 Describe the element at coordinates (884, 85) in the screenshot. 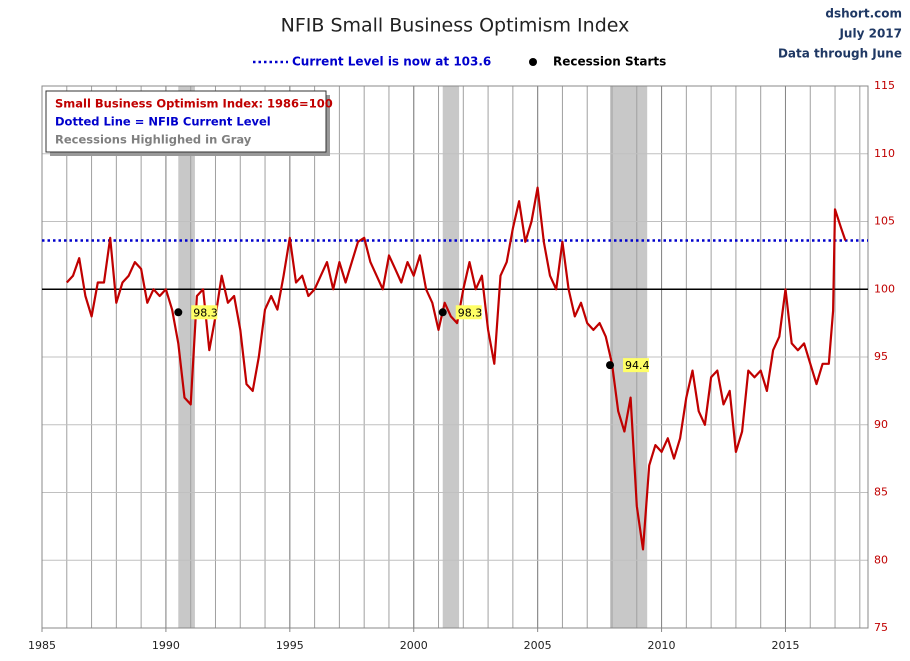

I see `y-tick-label: 115` at that location.